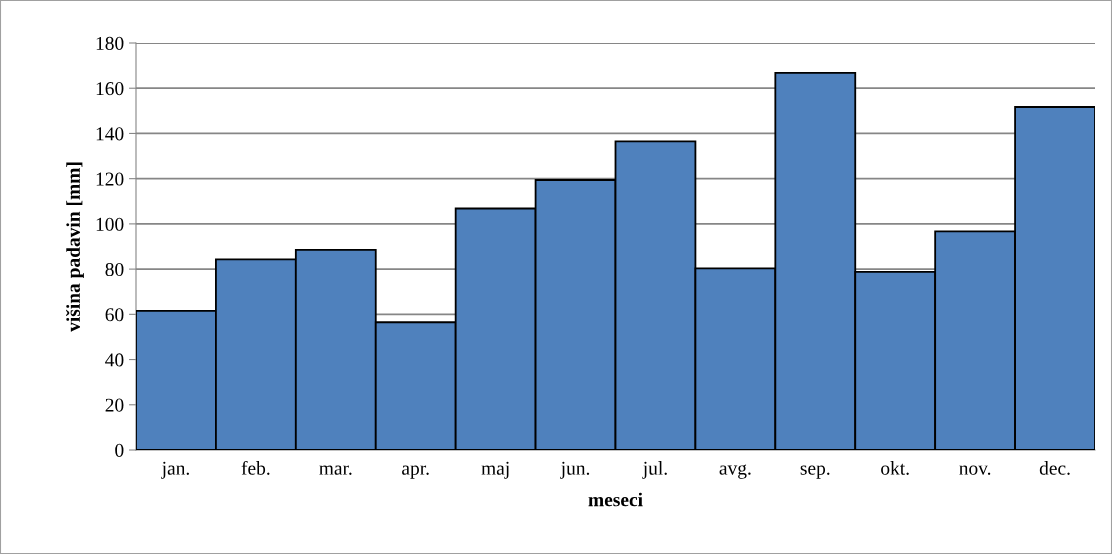  What do you see at coordinates (255, 467) in the screenshot?
I see `x-tick-label: feb.` at bounding box center [255, 467].